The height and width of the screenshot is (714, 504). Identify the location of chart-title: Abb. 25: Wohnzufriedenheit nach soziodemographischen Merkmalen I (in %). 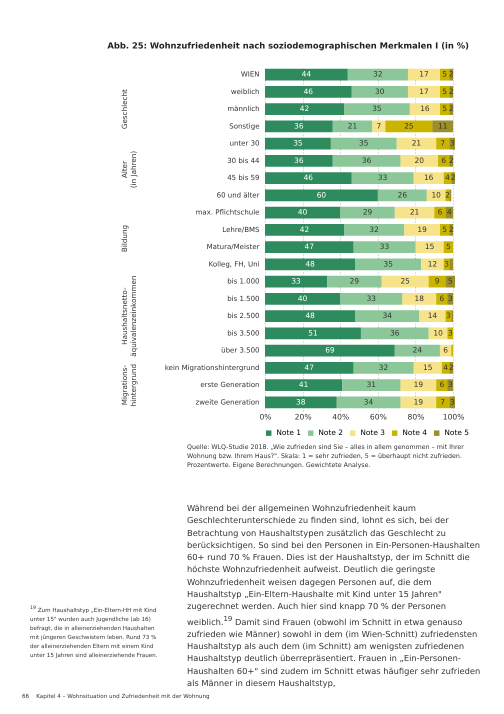
(288, 45).